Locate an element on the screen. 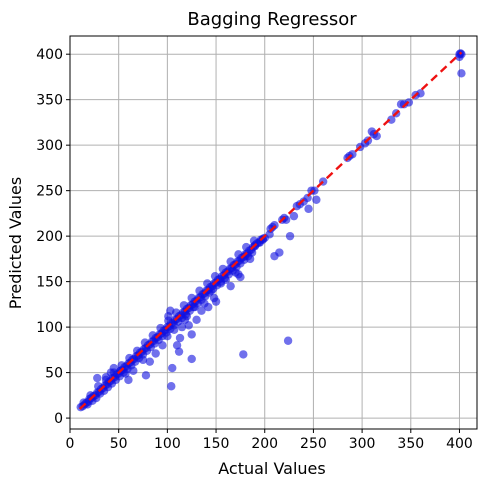 The height and width of the screenshot is (490, 490). x-axis-ticks: 0 50 100 150 200 250 300 350 400 is located at coordinates (269, 440).